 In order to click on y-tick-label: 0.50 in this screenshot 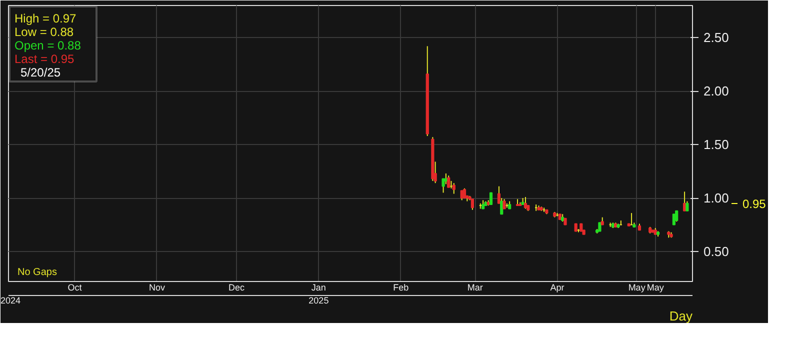, I will do `click(716, 252)`.